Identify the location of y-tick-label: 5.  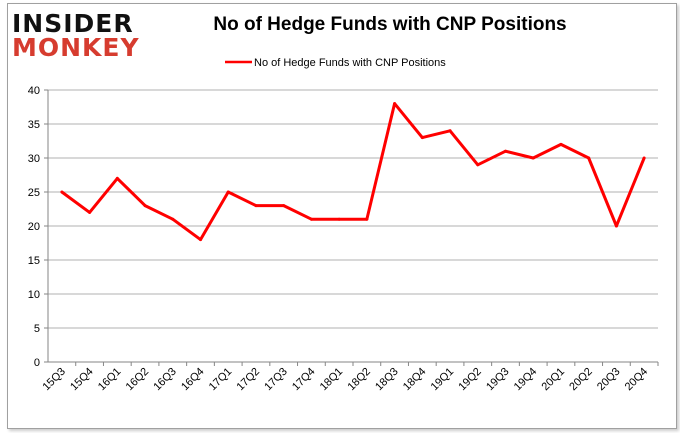
(37, 329).